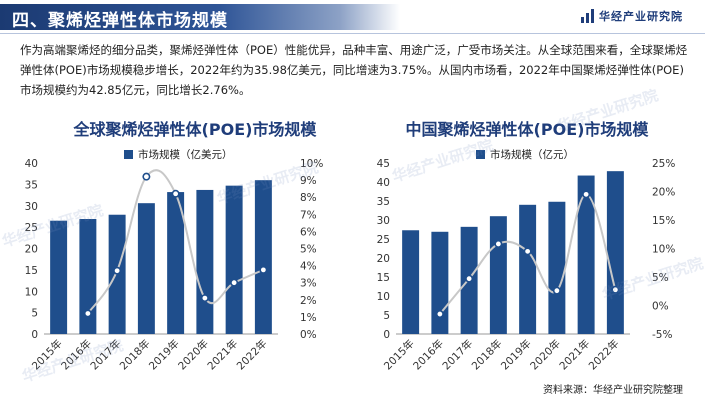 This screenshot has height=400, width=705. I want to click on y2-tick-label: 6%, so click(308, 232).